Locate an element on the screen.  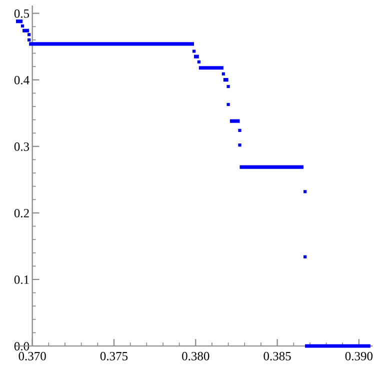
y-tick-label: 0.4 is located at coordinates (22, 80).